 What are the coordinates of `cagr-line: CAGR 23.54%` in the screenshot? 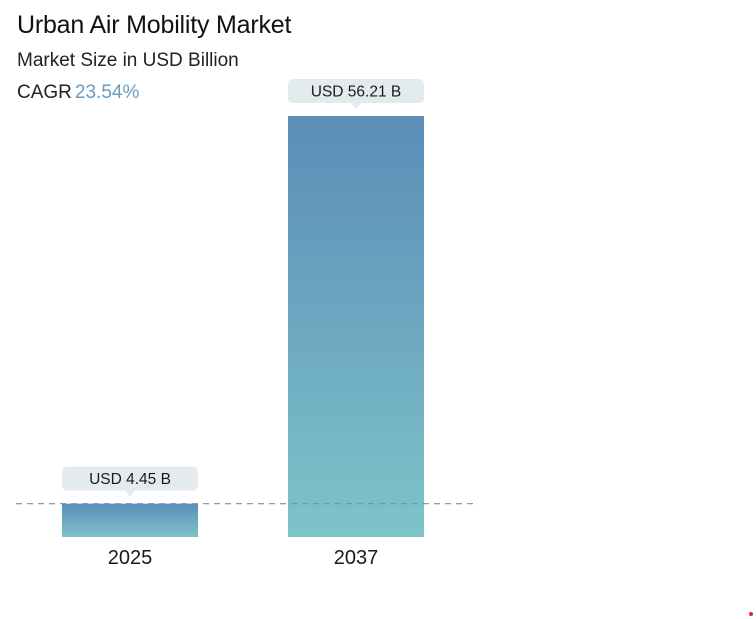 It's located at (78, 93).